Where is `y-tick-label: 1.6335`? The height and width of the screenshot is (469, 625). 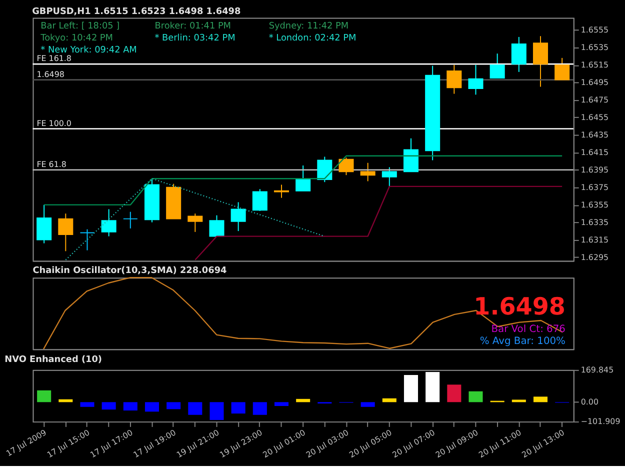
y-tick-label: 1.6335 is located at coordinates (594, 222).